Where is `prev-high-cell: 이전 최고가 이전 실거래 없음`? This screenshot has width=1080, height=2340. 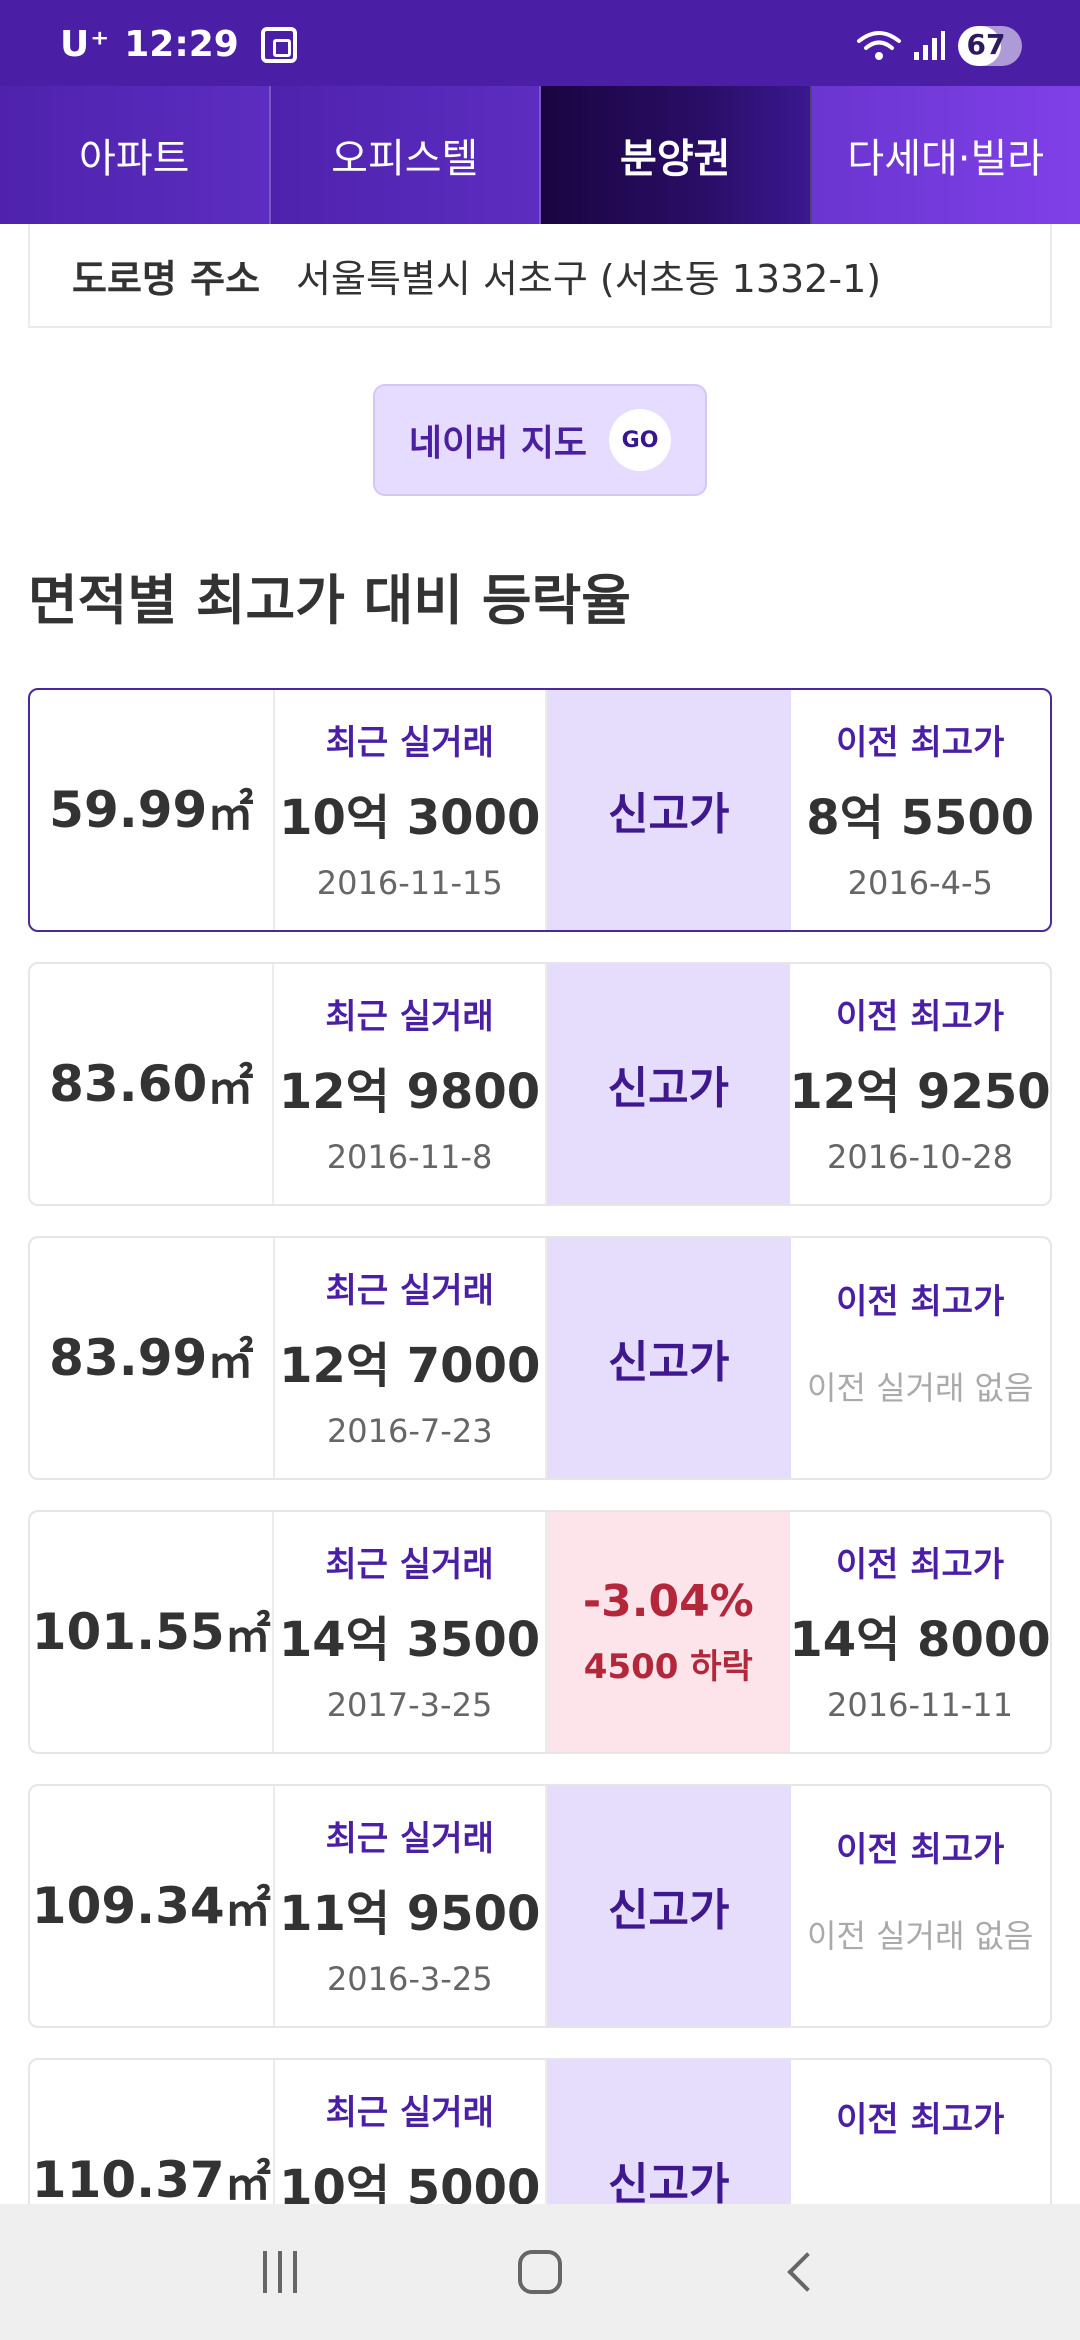 prev-high-cell: 이전 최고가 이전 실거래 없음 is located at coordinates (920, 1358).